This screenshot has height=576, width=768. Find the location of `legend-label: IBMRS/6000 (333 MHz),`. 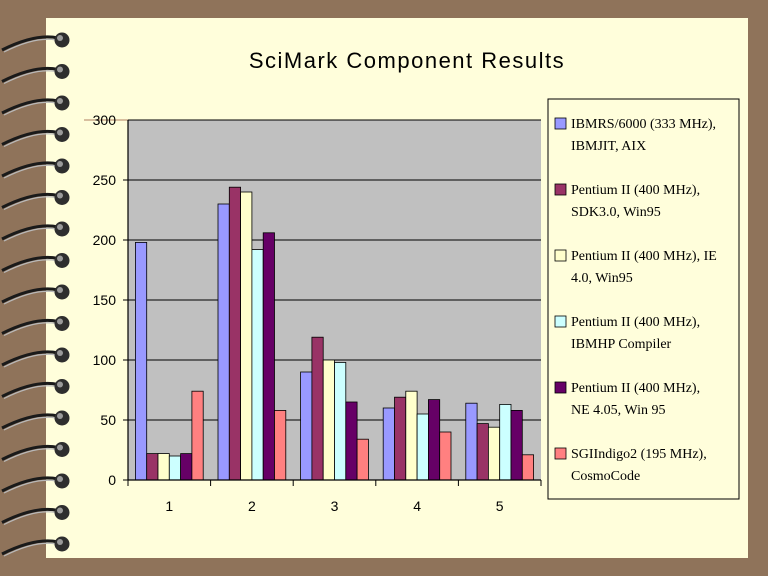

legend-label: IBMRS/6000 (333 MHz), is located at coordinates (643, 124).